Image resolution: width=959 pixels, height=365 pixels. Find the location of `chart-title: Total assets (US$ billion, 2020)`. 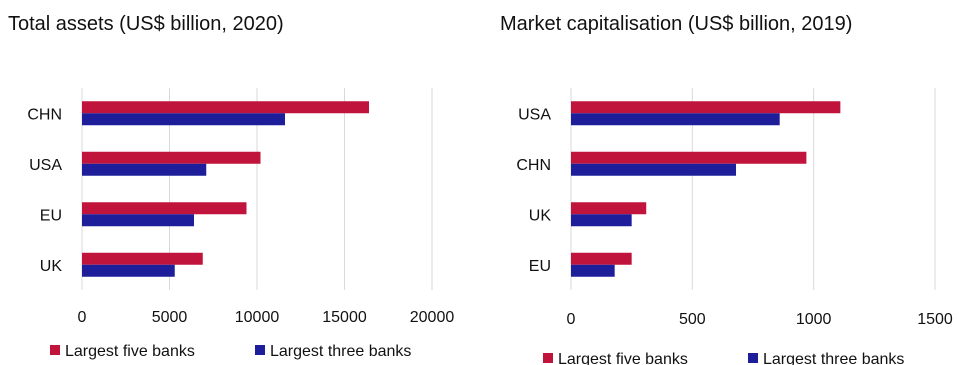

chart-title: Total assets (US$ billion, 2020) is located at coordinates (146, 24).